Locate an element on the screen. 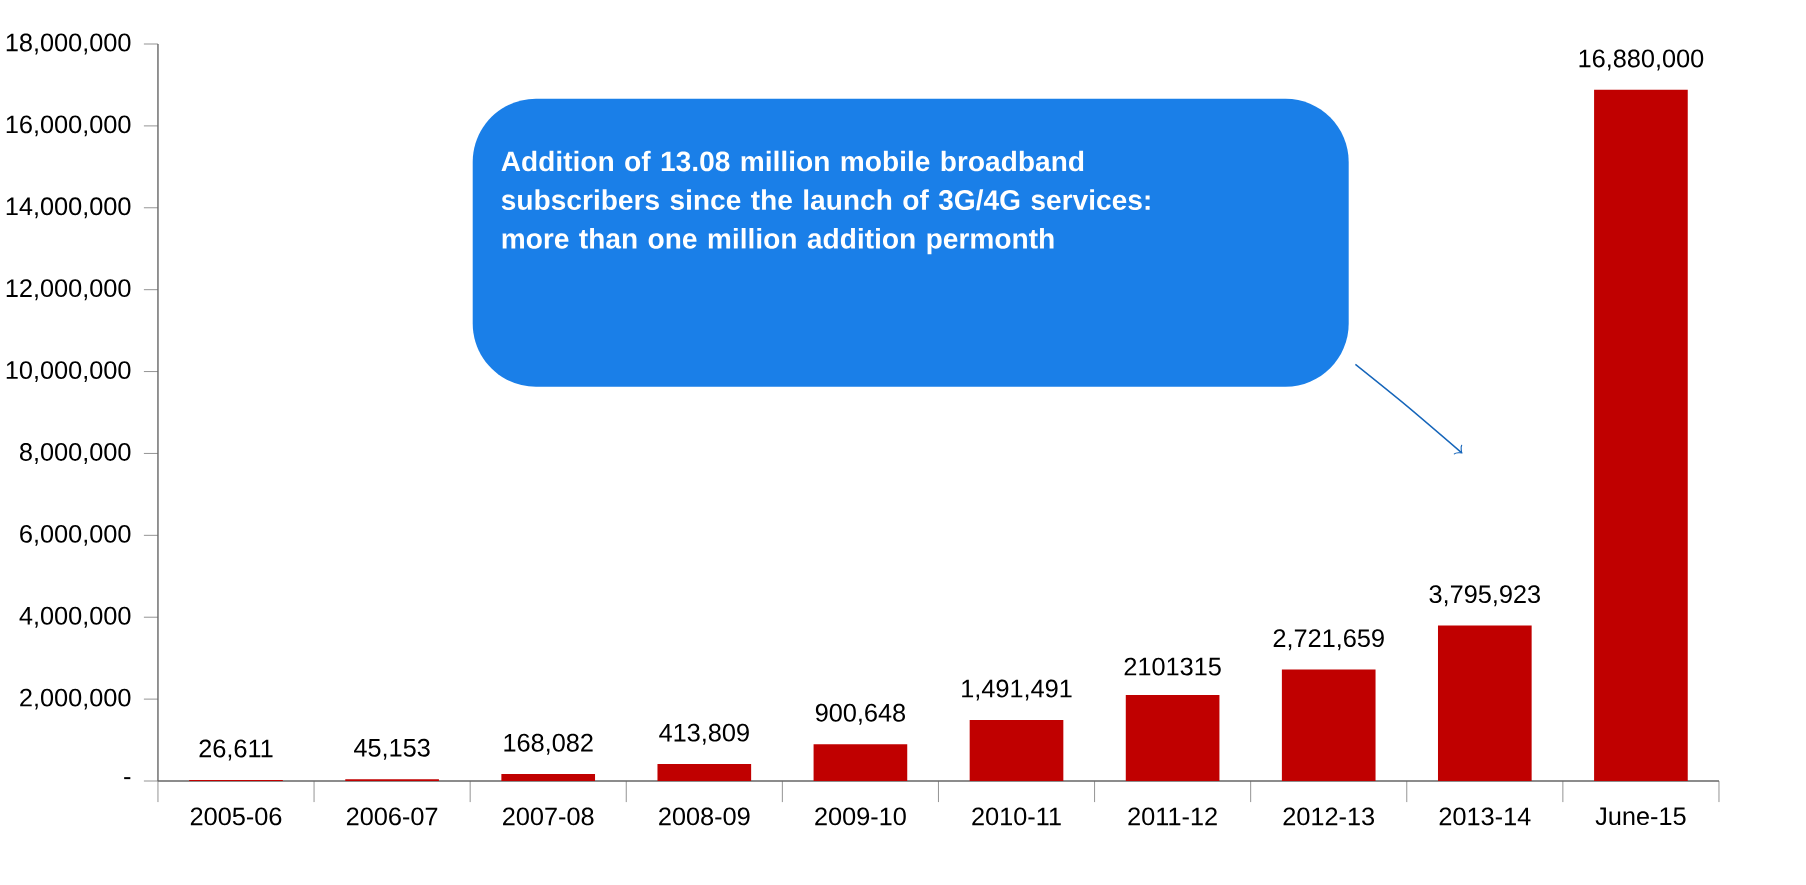 The width and height of the screenshot is (1806, 885). data-label: 2101315 is located at coordinates (1172, 666).